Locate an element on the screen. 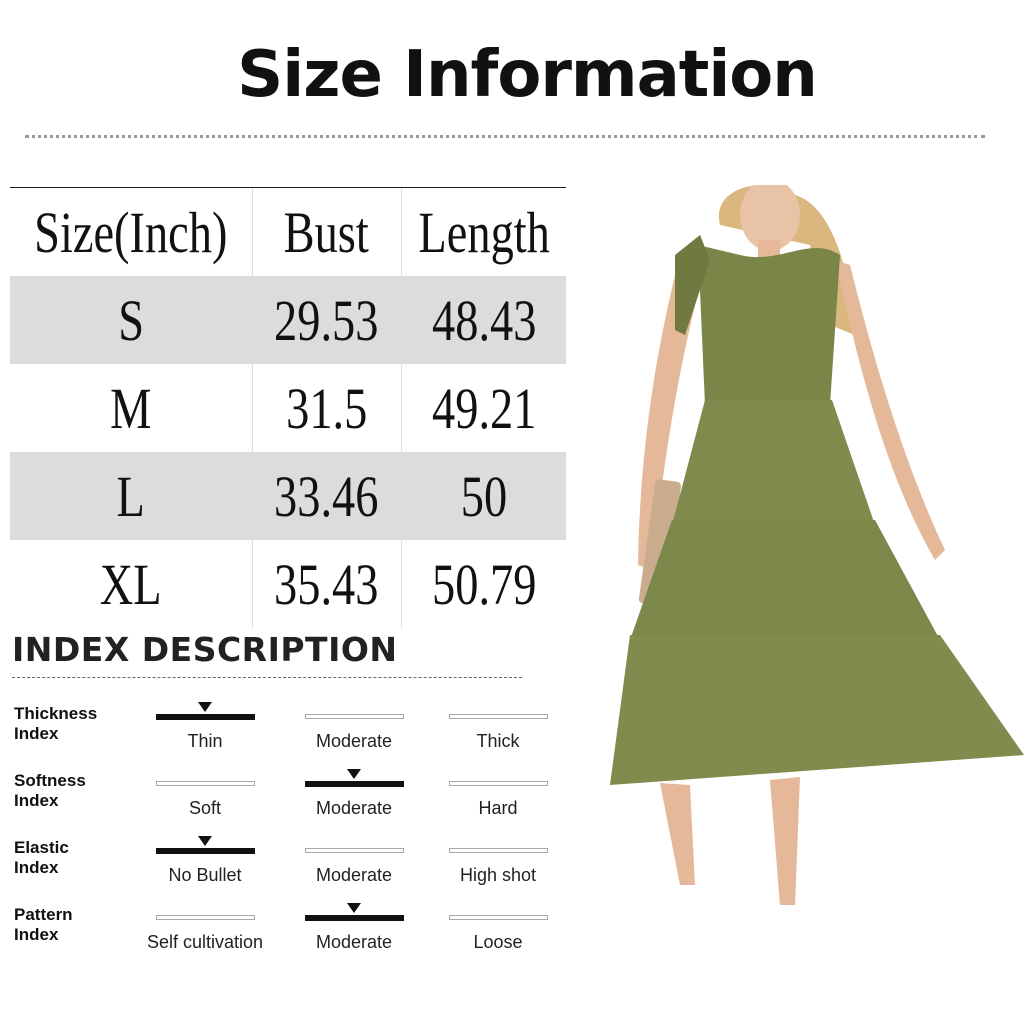 This screenshot has width=1024, height=1024. page-title: Size Information is located at coordinates (527, 75).